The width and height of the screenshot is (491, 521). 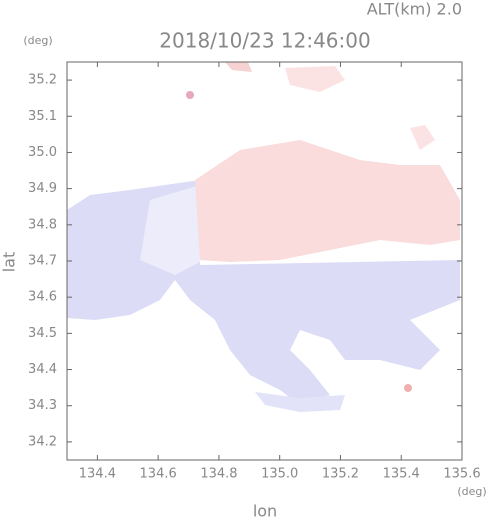 What do you see at coordinates (42, 333) in the screenshot?
I see `y-tick-label: 34.5` at bounding box center [42, 333].